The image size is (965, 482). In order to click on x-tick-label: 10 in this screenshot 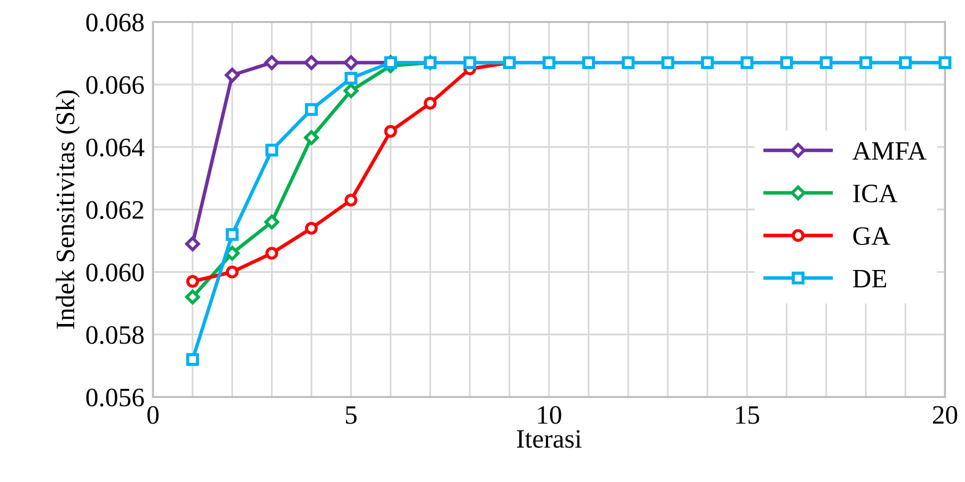, I will do `click(550, 415)`.